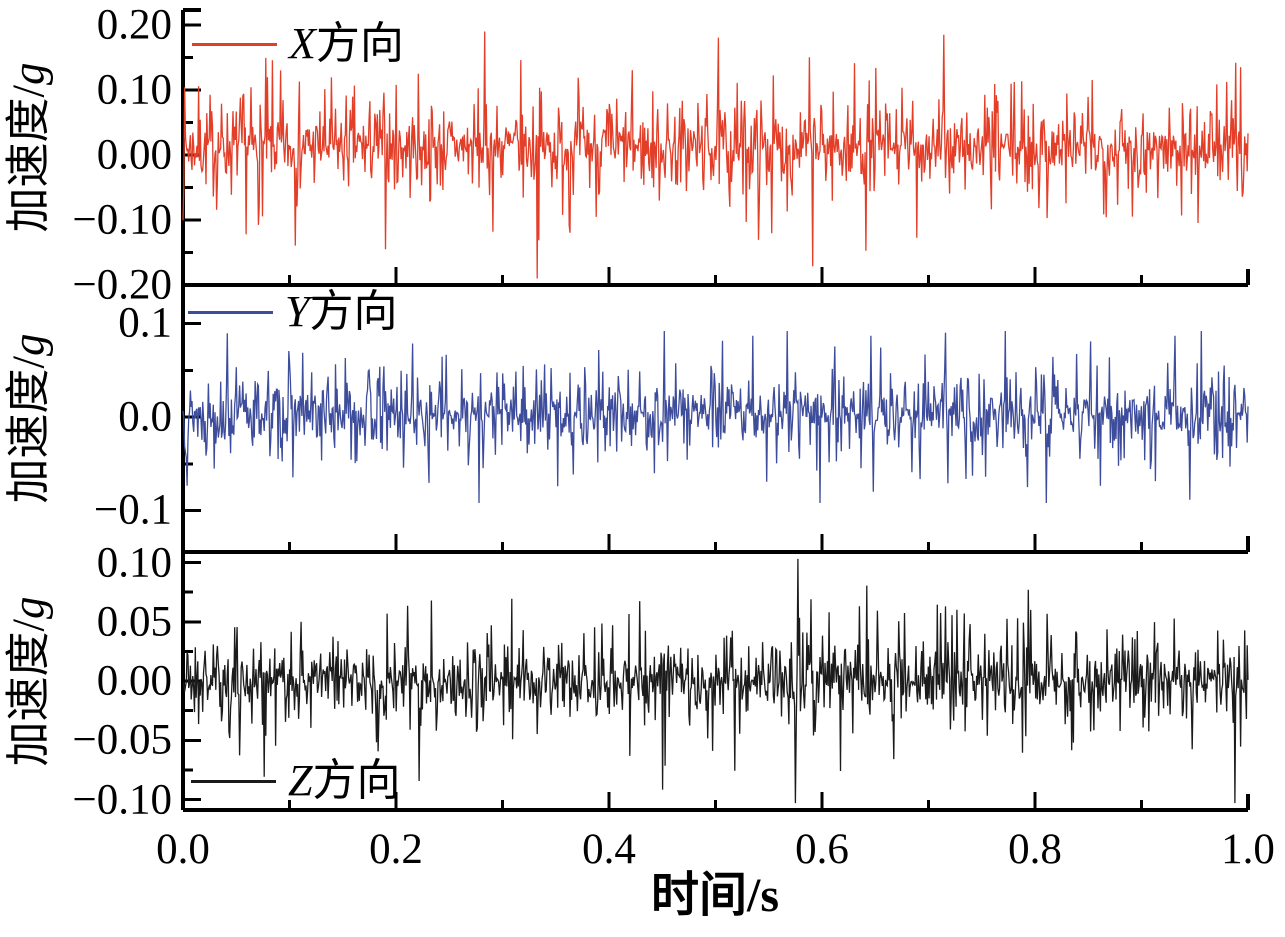  Describe the element at coordinates (122, 740) in the screenshot. I see `y-tick-label: −0.05` at that location.